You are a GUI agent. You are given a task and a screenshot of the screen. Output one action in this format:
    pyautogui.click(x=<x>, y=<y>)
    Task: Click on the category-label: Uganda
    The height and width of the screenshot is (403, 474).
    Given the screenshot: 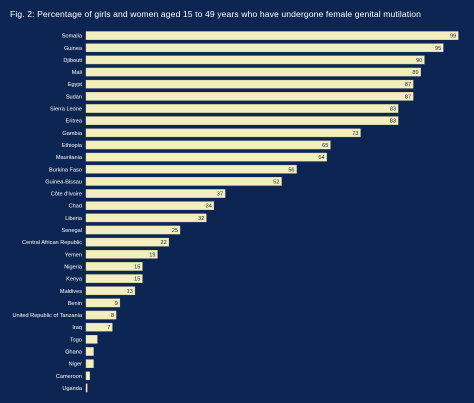 What is the action you would take?
    pyautogui.click(x=72, y=389)
    